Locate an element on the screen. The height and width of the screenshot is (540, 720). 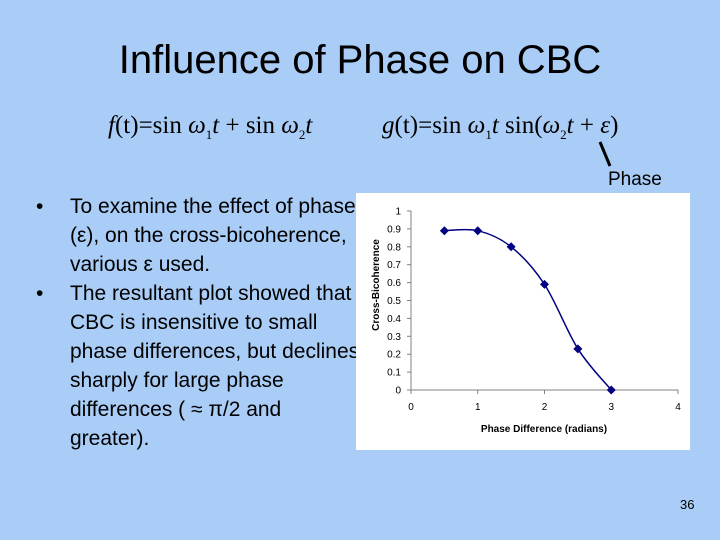
y-tick-label: 0.3 is located at coordinates (394, 337).